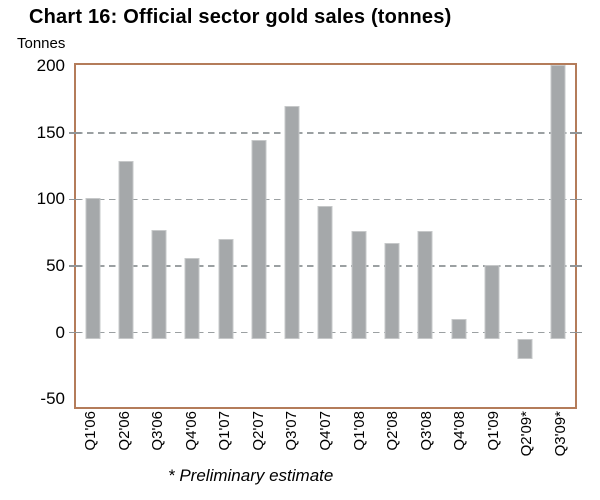  I want to click on x-tick-label-q1-08: Q1'08, so click(359, 431).